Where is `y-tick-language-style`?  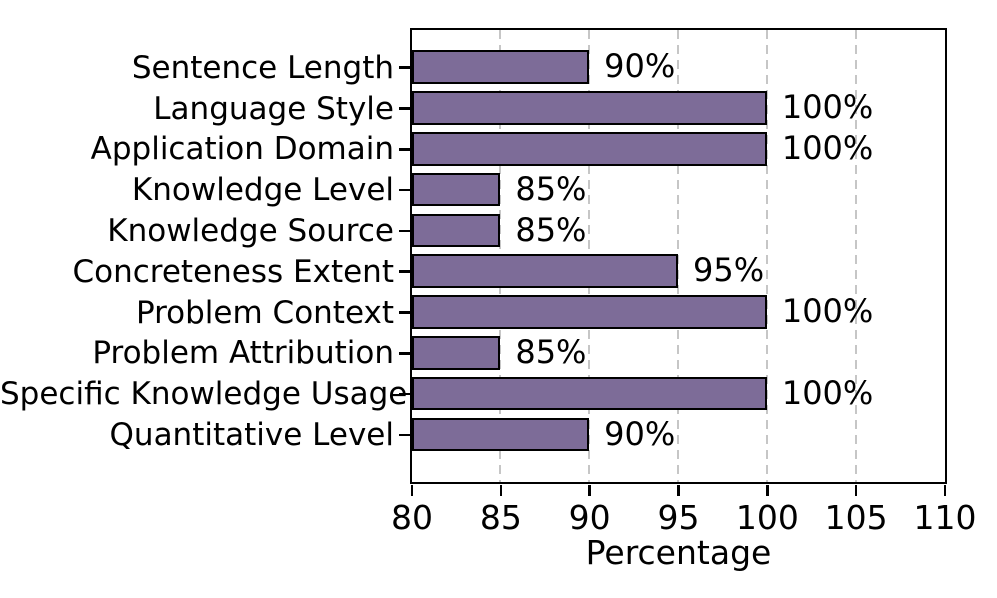
y-tick-language-style is located at coordinates (404, 108).